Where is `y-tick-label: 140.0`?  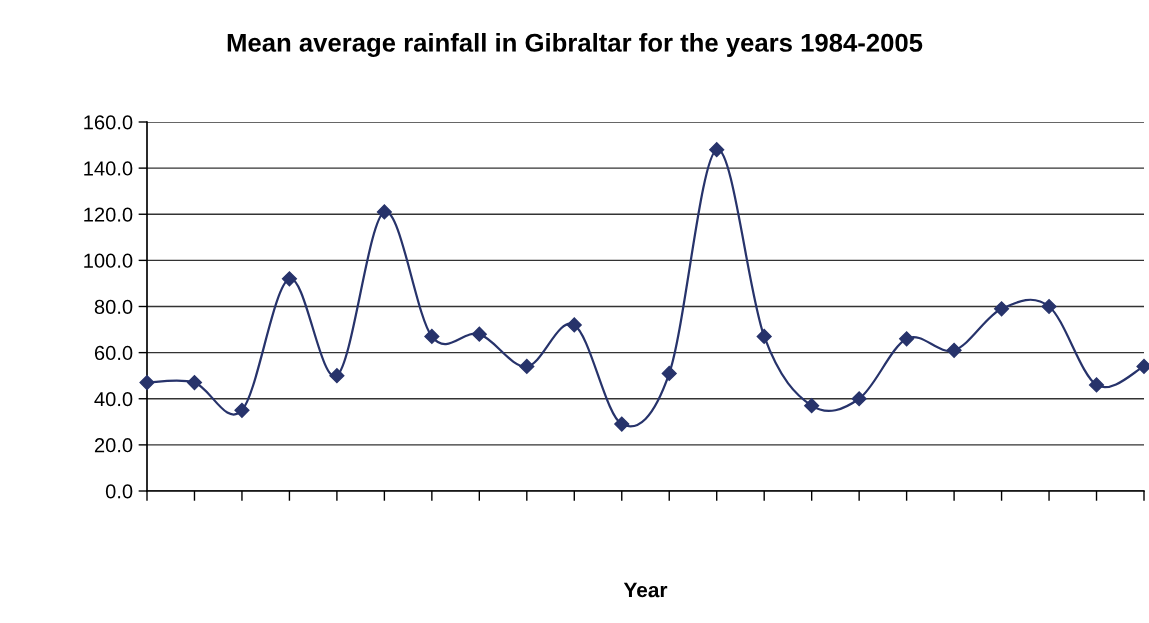
y-tick-label: 140.0 is located at coordinates (108, 168).